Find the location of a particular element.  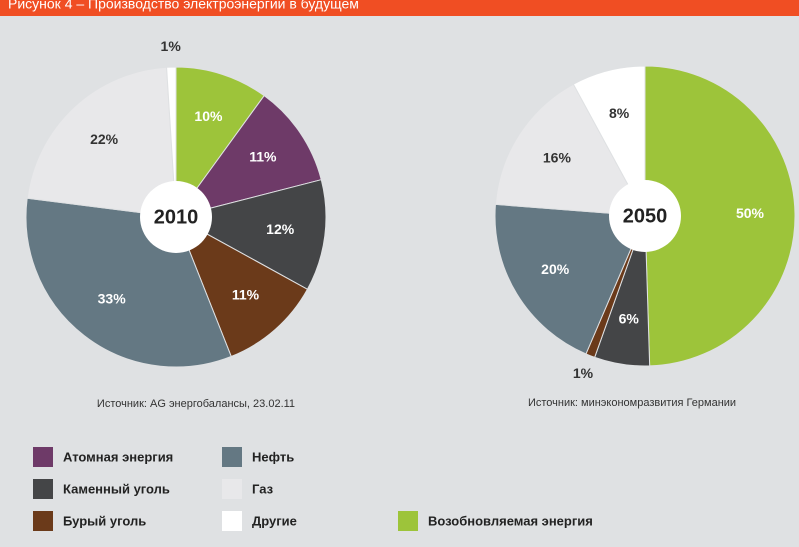

legend-label: Бурый уголь is located at coordinates (104, 520).